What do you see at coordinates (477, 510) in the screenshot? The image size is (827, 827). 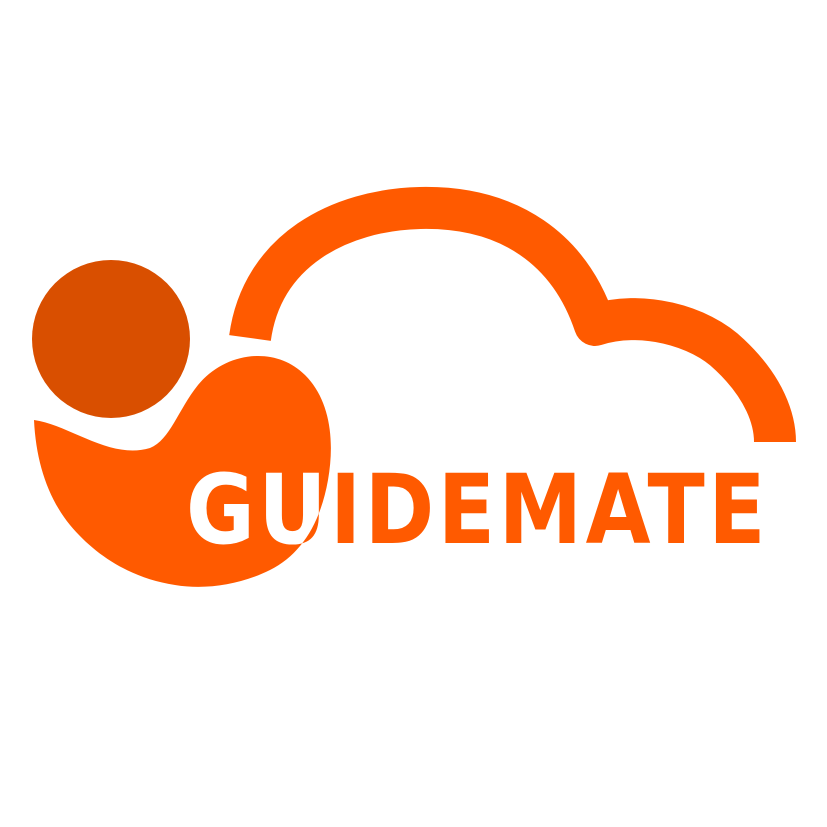 I see `brand-wordmark: GUIDEMATE` at bounding box center [477, 510].